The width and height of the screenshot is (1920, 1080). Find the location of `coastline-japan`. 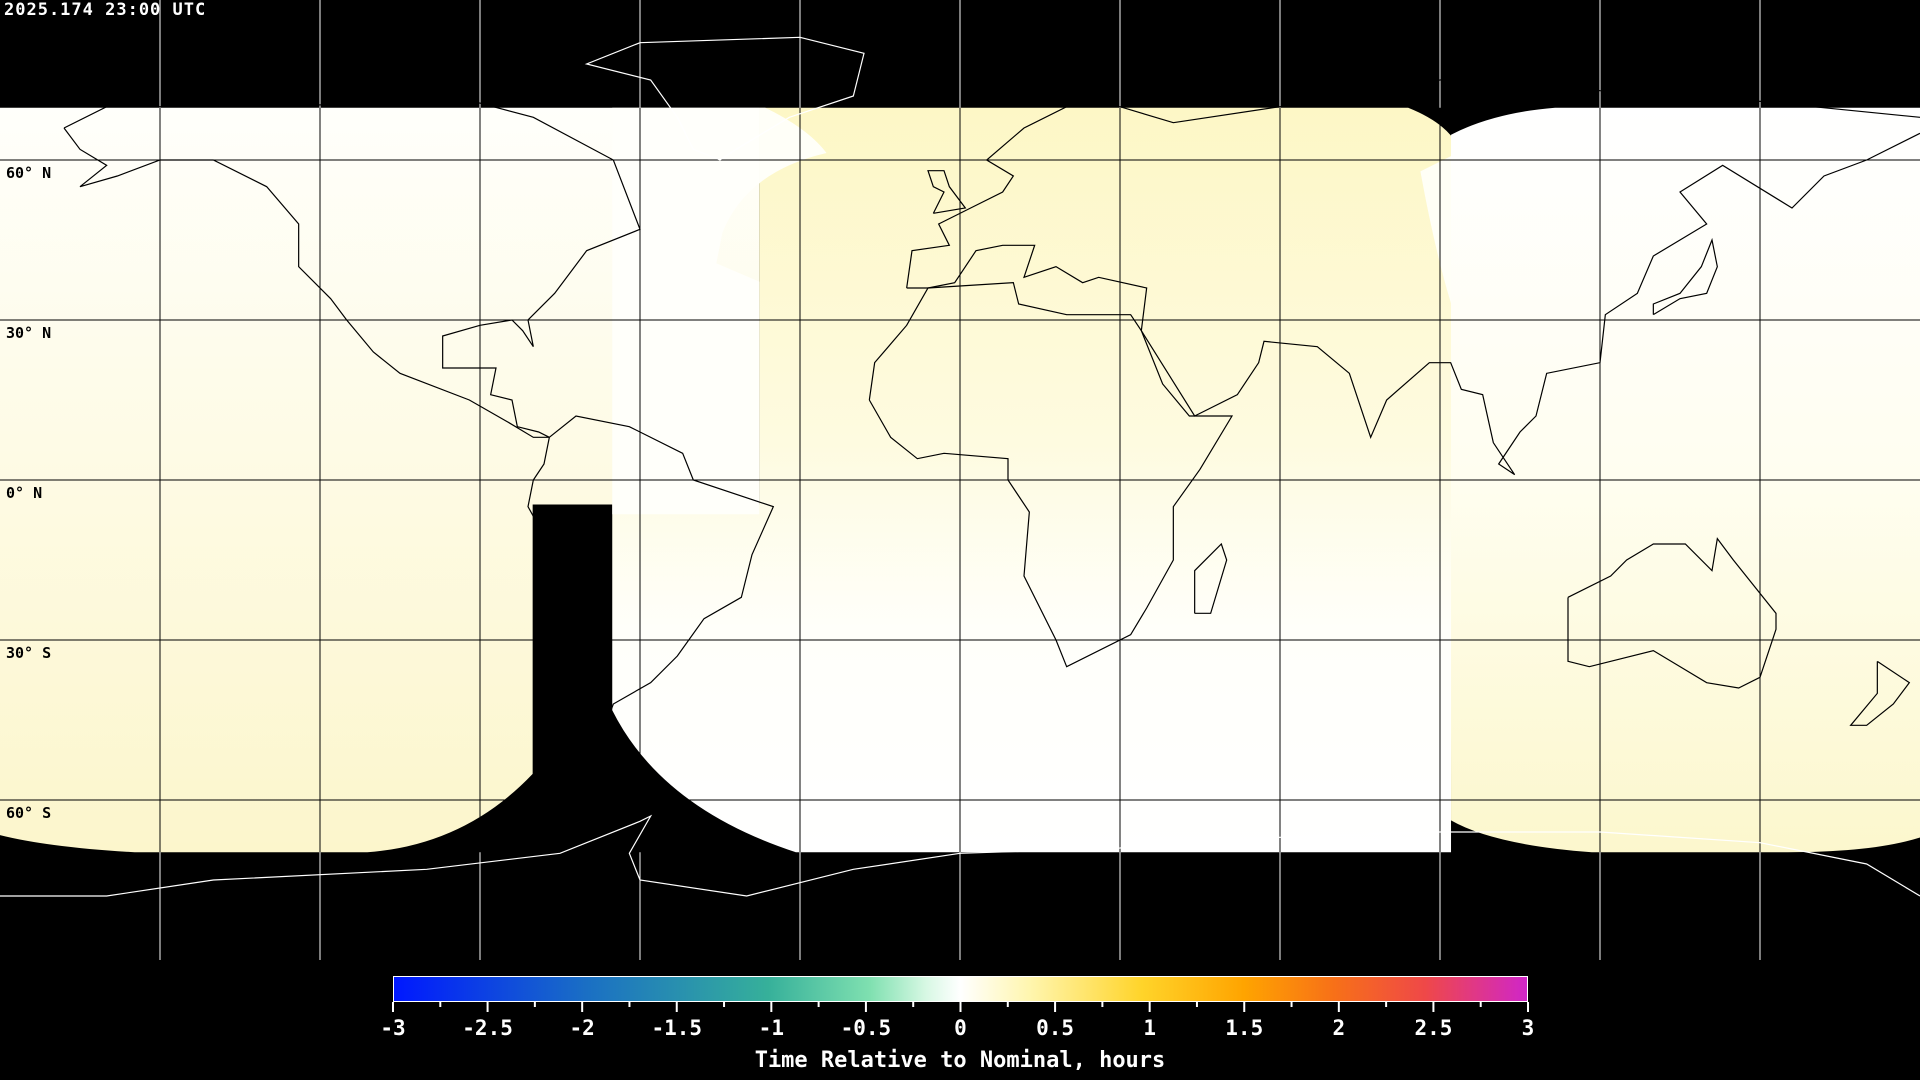

coastline-japan is located at coordinates (1685, 277).